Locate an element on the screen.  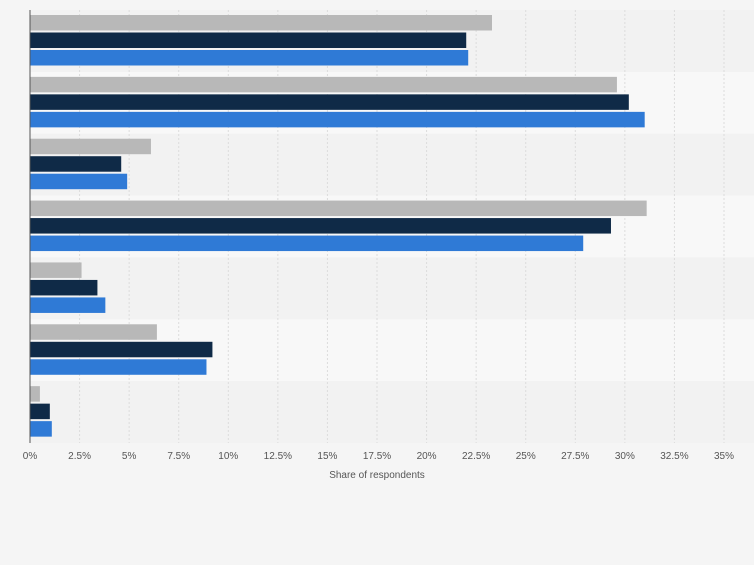
x-tick-label: 10% is located at coordinates (228, 456).